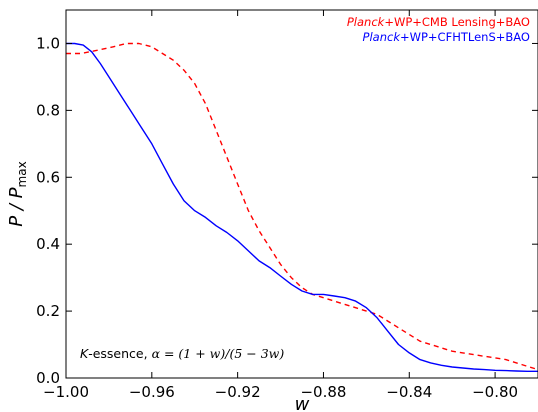  Describe the element at coordinates (238, 392) in the screenshot. I see `x-tick-label: −0.92` at that location.